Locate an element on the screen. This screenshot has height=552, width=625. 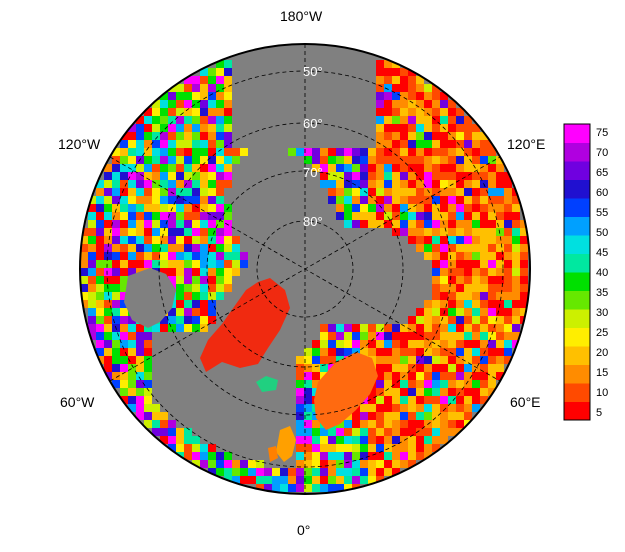
colorbar-tick-label: 55 is located at coordinates (602, 213).